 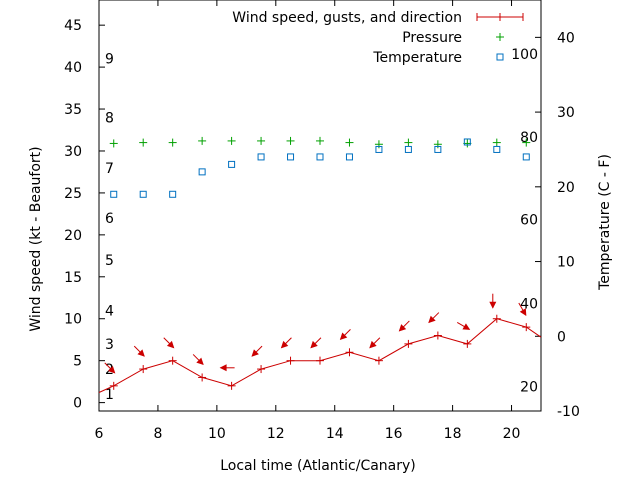 I want to click on beaufort-label: 8, so click(x=109, y=118).